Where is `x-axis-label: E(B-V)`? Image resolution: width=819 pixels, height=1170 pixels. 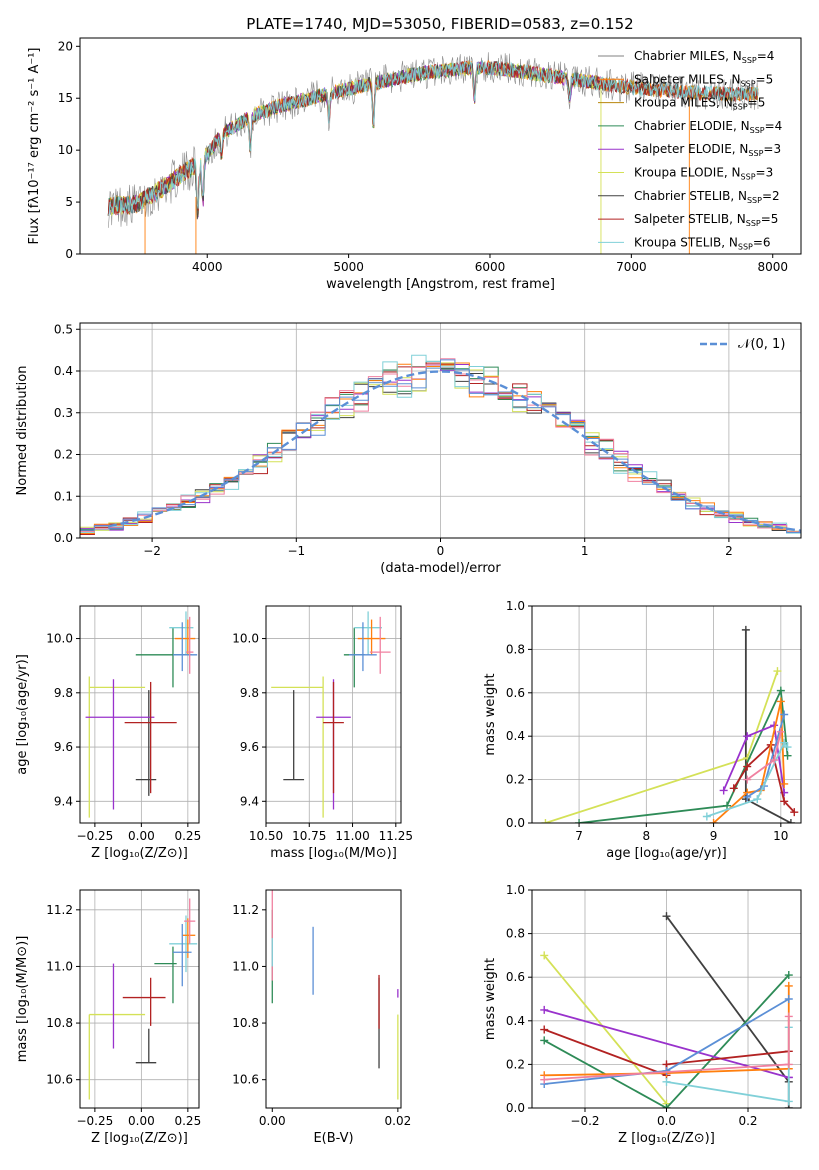
x-axis-label: E(B-V) is located at coordinates (333, 1138).